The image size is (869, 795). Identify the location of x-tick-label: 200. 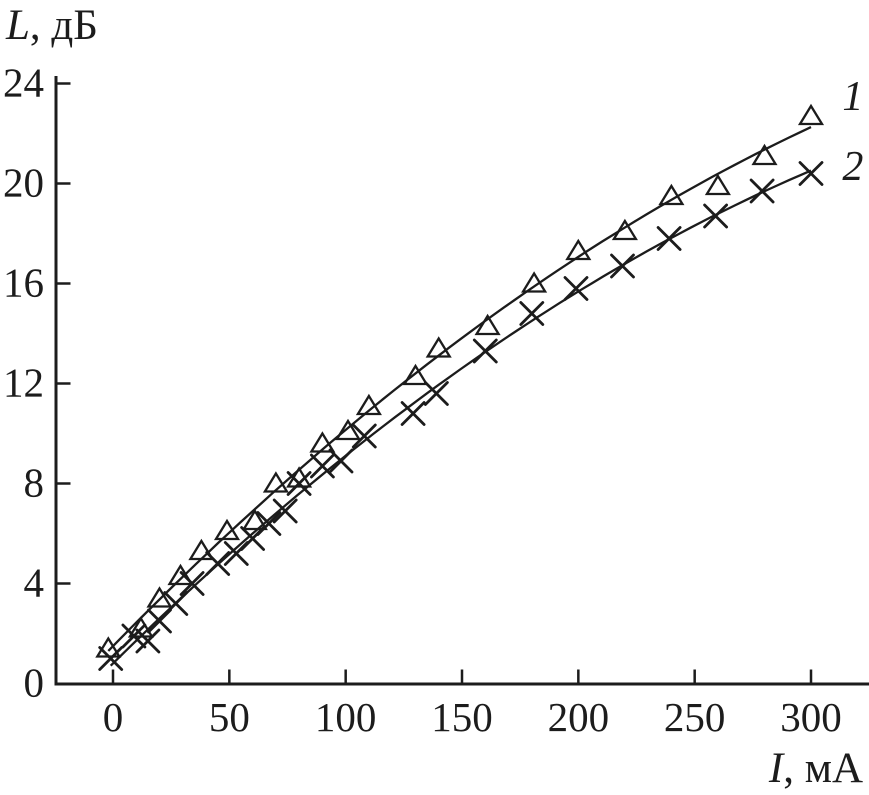
(579, 717).